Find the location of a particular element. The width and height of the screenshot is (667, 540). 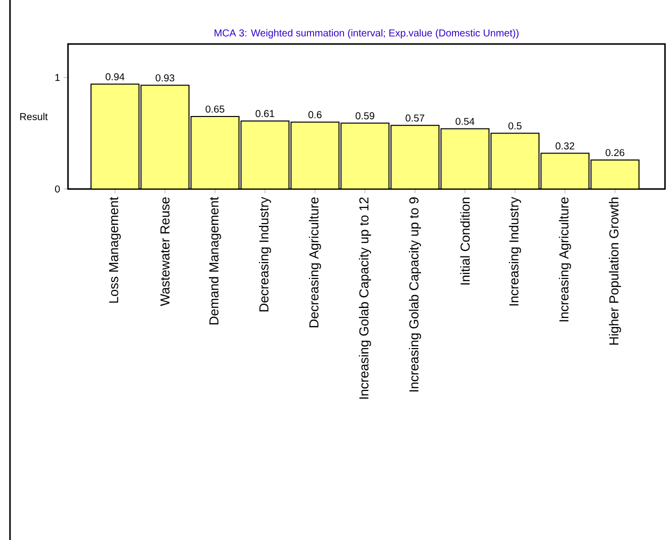

x-tick-label: Higher Population Growth is located at coordinates (615, 271).